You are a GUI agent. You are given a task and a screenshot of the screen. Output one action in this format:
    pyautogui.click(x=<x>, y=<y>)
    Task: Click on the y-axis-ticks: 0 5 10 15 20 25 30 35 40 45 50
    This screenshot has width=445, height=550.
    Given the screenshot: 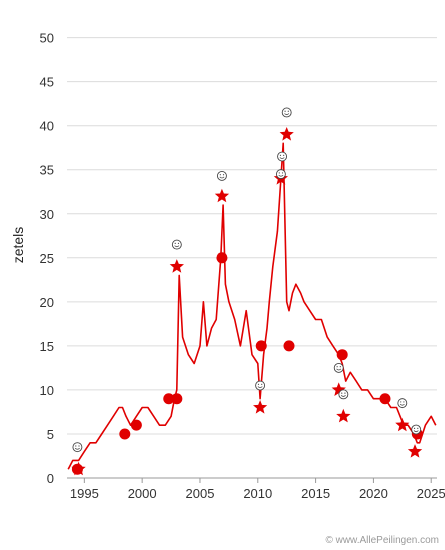 What is the action you would take?
    pyautogui.click(x=47, y=258)
    